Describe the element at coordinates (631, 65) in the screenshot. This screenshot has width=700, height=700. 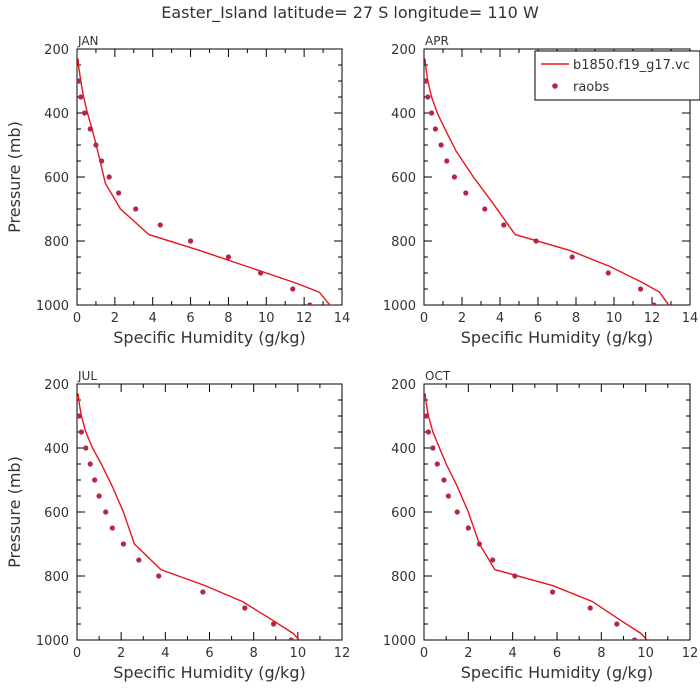
I see `legend-model-label: b1850.f19_g17.vc` at that location.